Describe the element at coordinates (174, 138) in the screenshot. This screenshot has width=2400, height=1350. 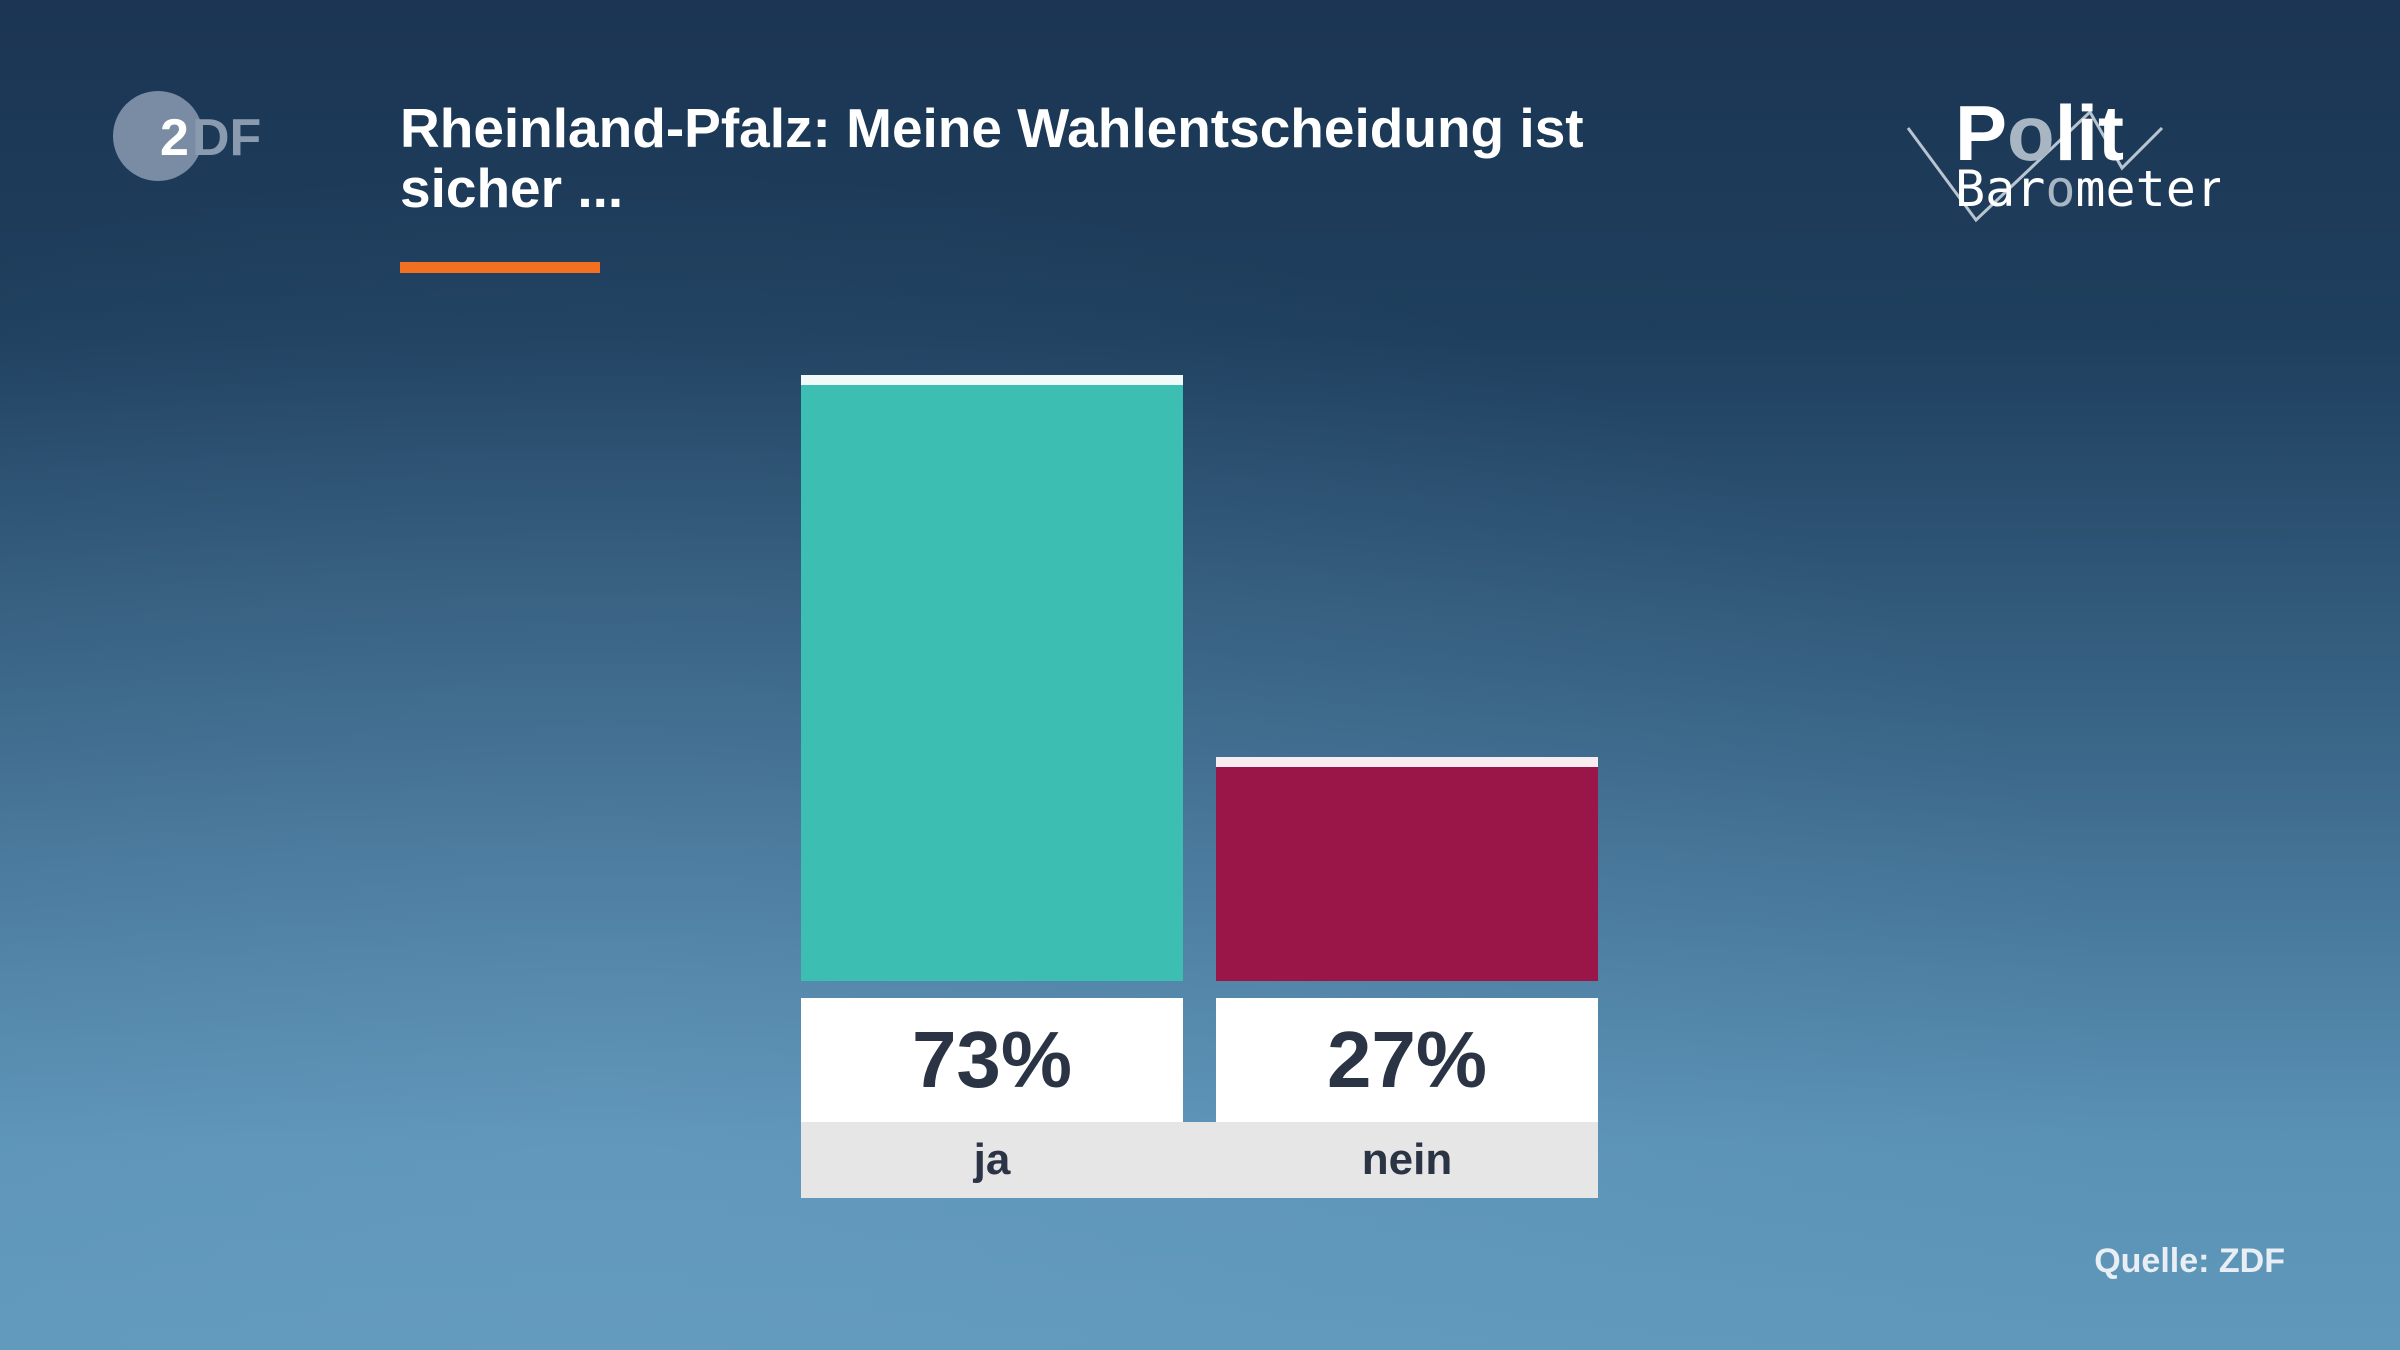
I see `svg-text: 2` at that location.